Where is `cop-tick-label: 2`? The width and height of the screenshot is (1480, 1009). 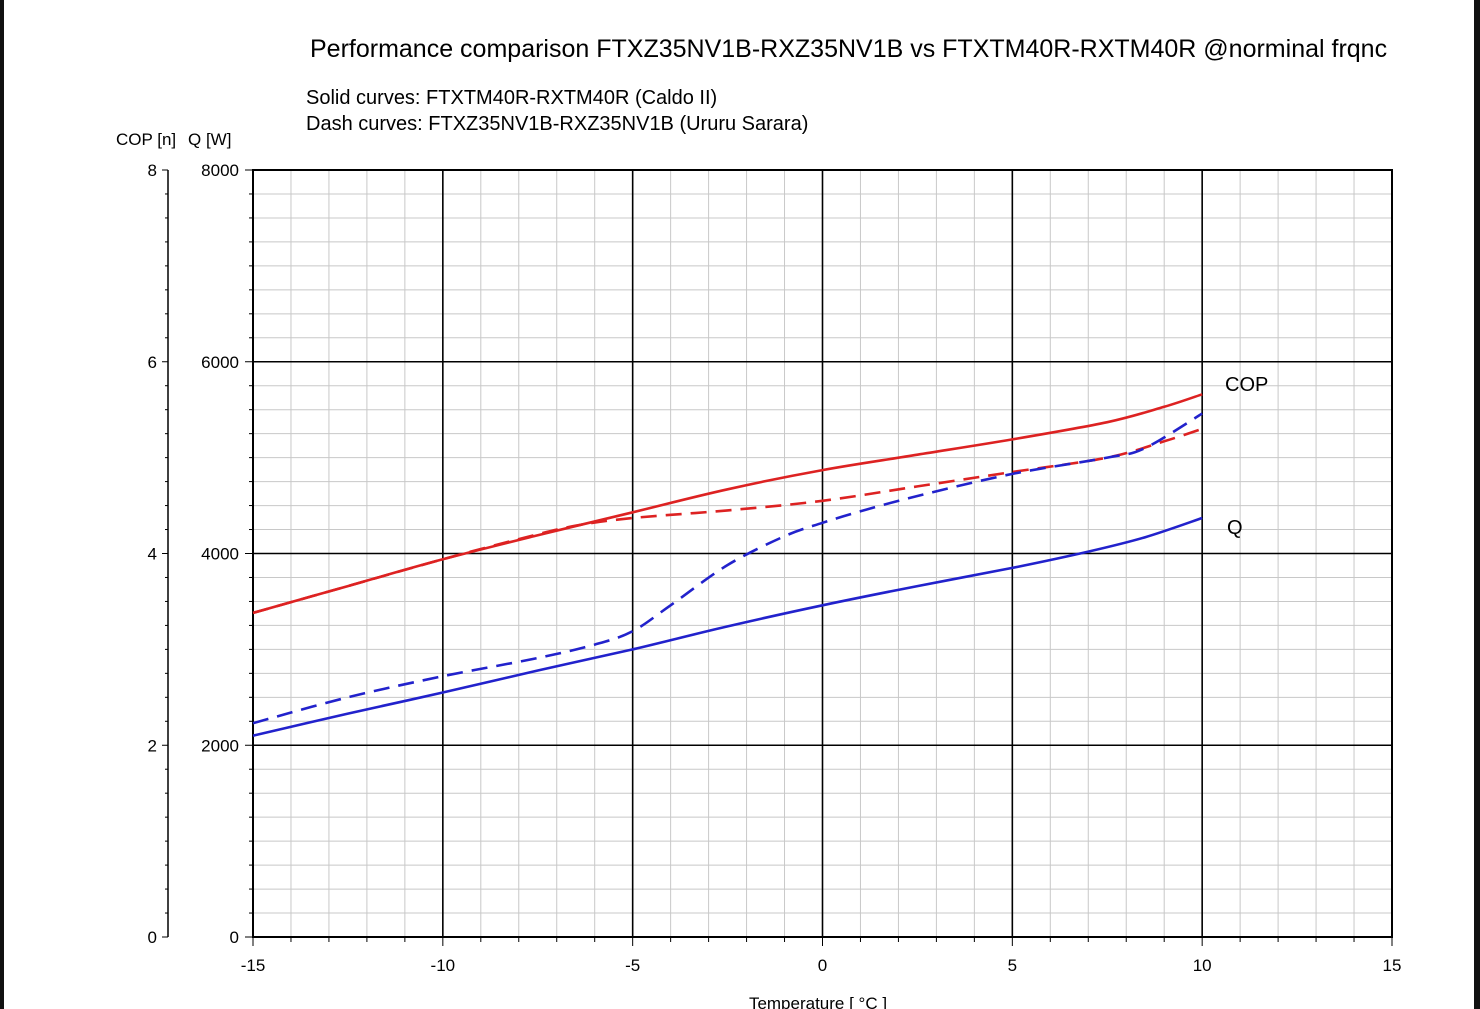
cop-tick-label: 2 is located at coordinates (152, 745).